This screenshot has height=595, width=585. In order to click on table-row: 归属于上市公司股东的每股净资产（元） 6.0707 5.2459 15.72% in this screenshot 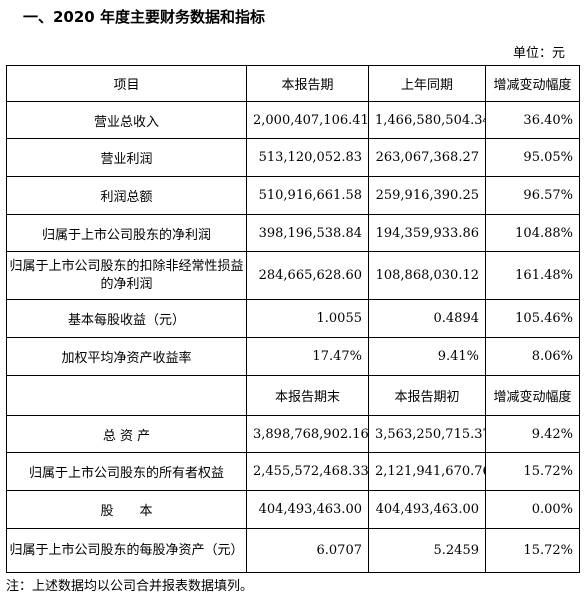, I will do `click(293, 550)`.